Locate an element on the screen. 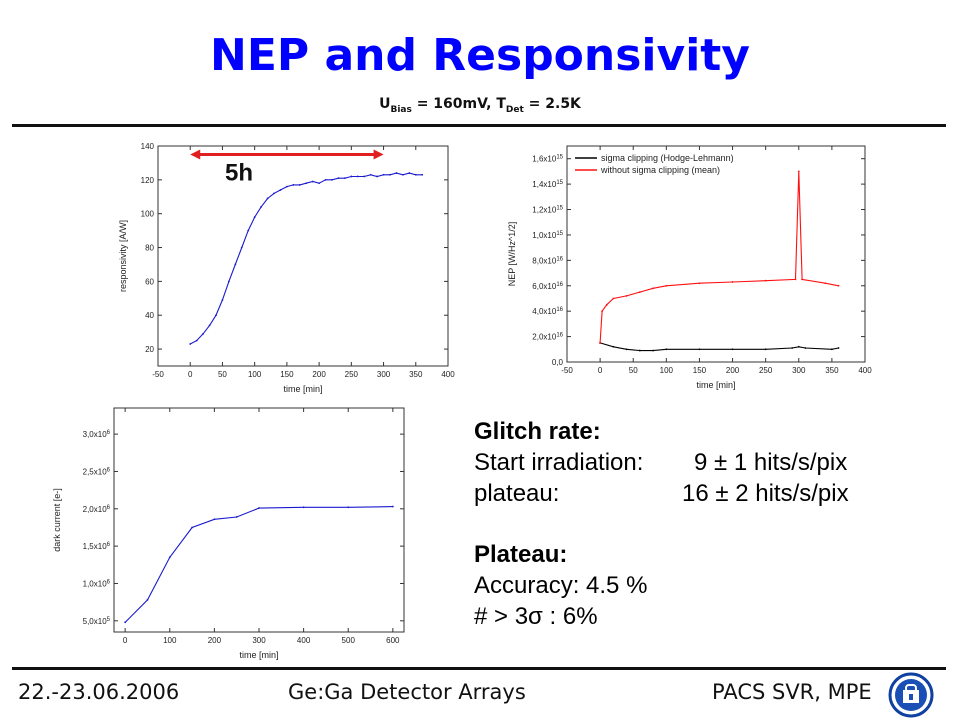 Image resolution: width=960 pixels, height=720 pixels. y-tick-label: 2,0x106 is located at coordinates (97, 509).